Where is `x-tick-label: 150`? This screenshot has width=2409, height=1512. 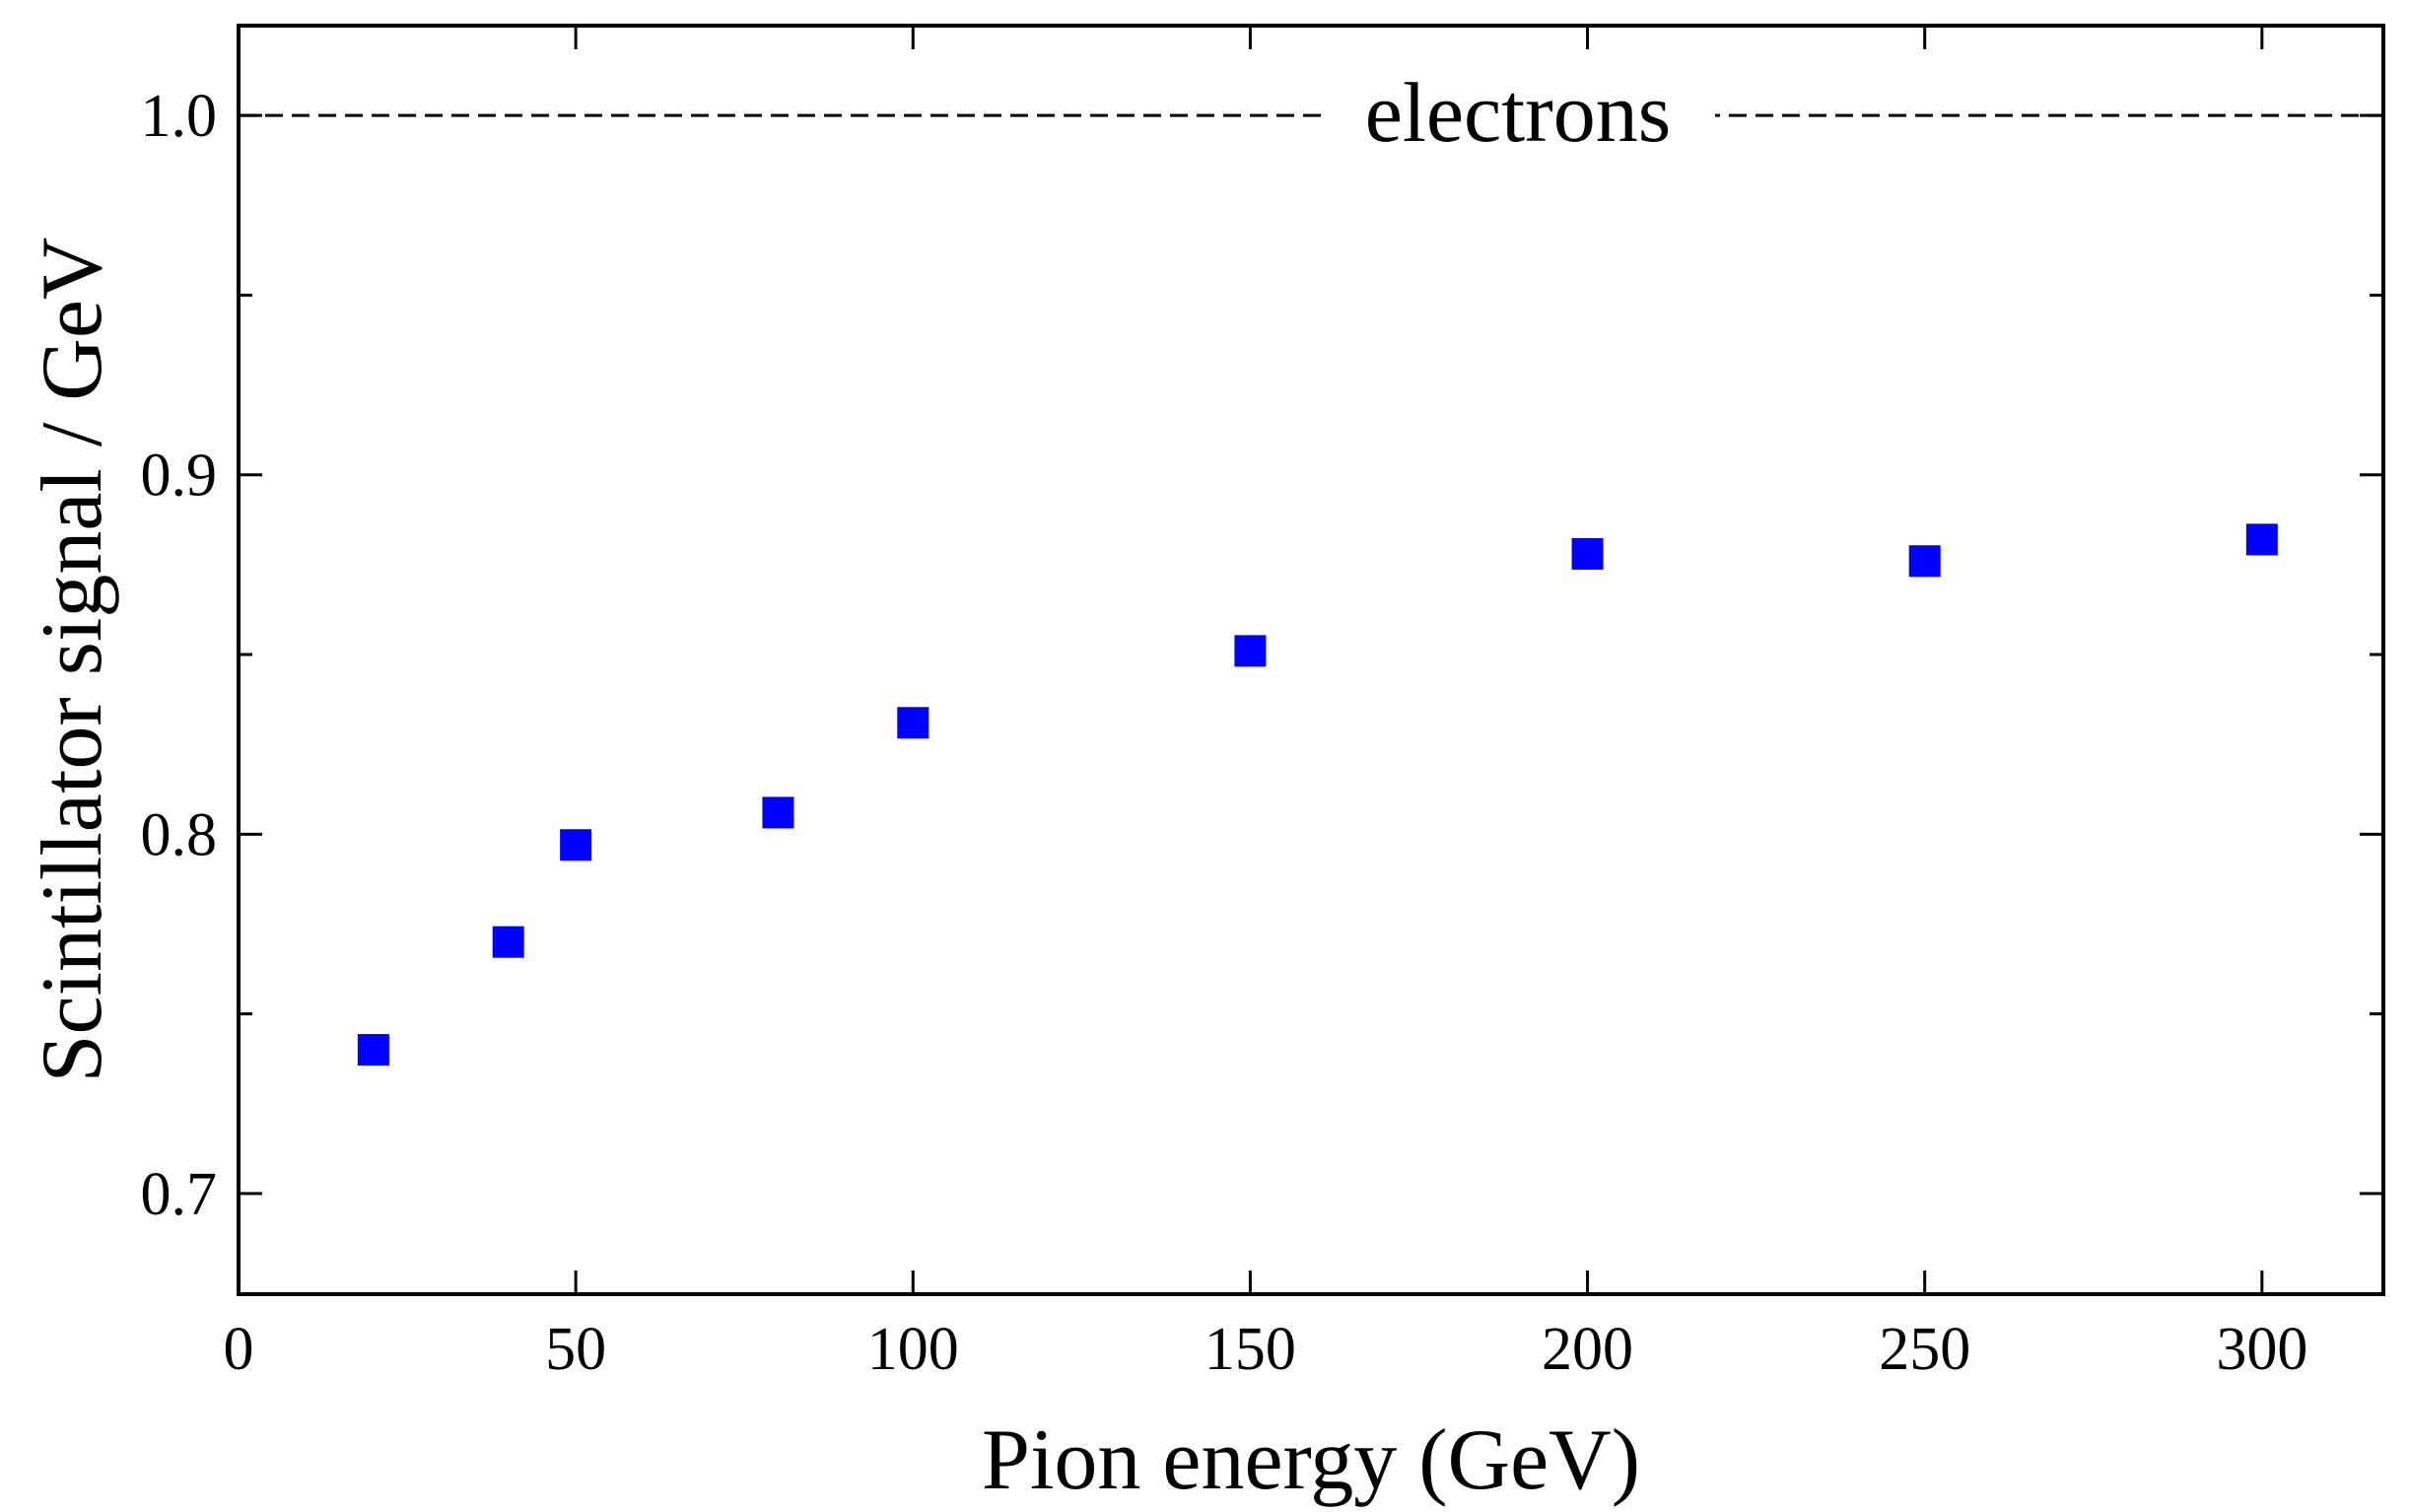 x-tick-label: 150 is located at coordinates (1250, 1349).